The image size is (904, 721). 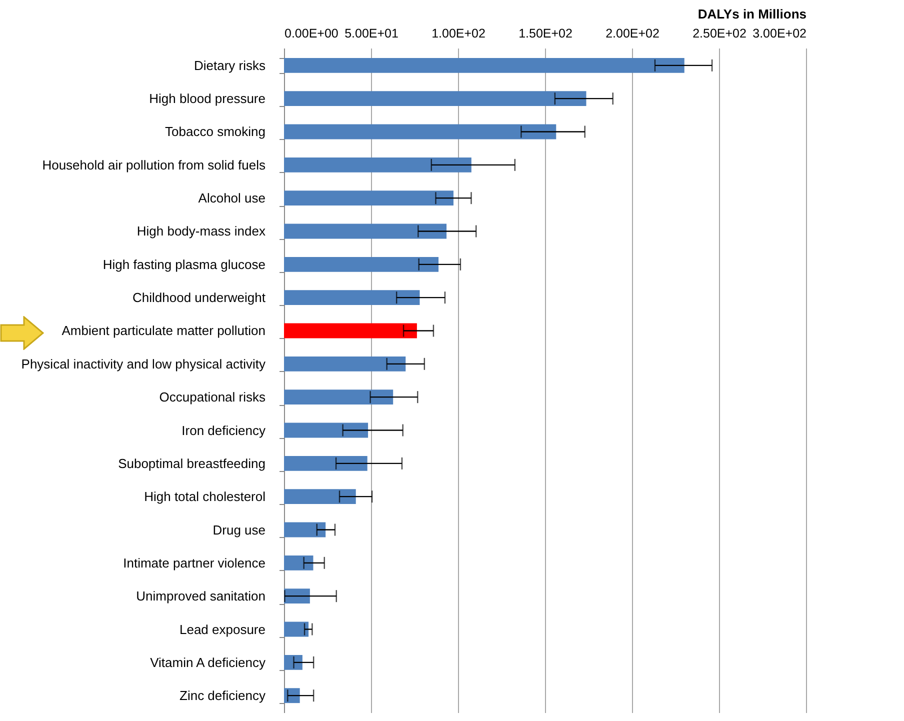 What do you see at coordinates (545, 33) in the screenshot?
I see `x-tick-label: 1.50E+02` at bounding box center [545, 33].